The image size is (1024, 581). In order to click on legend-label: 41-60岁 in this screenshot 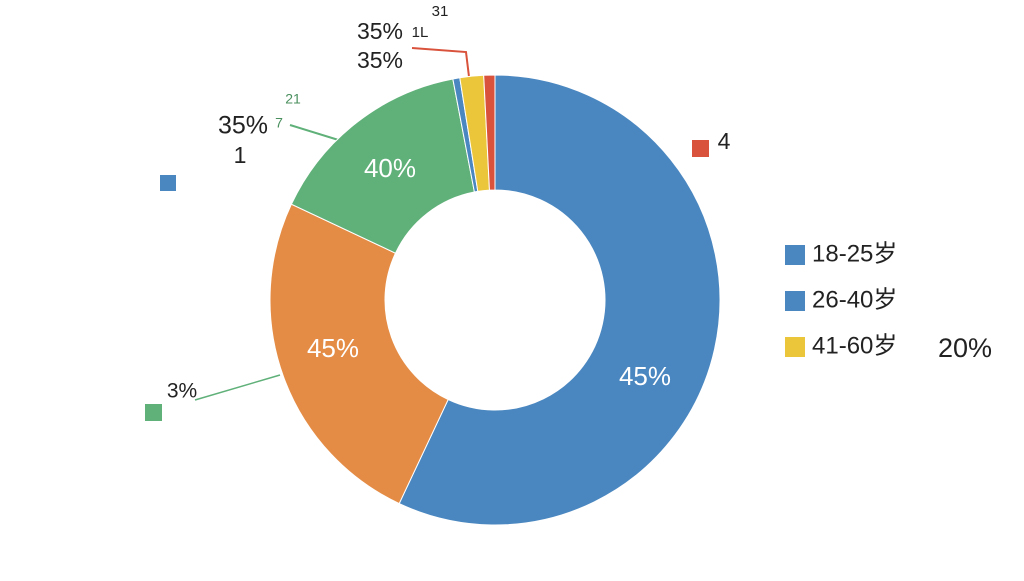, I will do `click(854, 345)`.